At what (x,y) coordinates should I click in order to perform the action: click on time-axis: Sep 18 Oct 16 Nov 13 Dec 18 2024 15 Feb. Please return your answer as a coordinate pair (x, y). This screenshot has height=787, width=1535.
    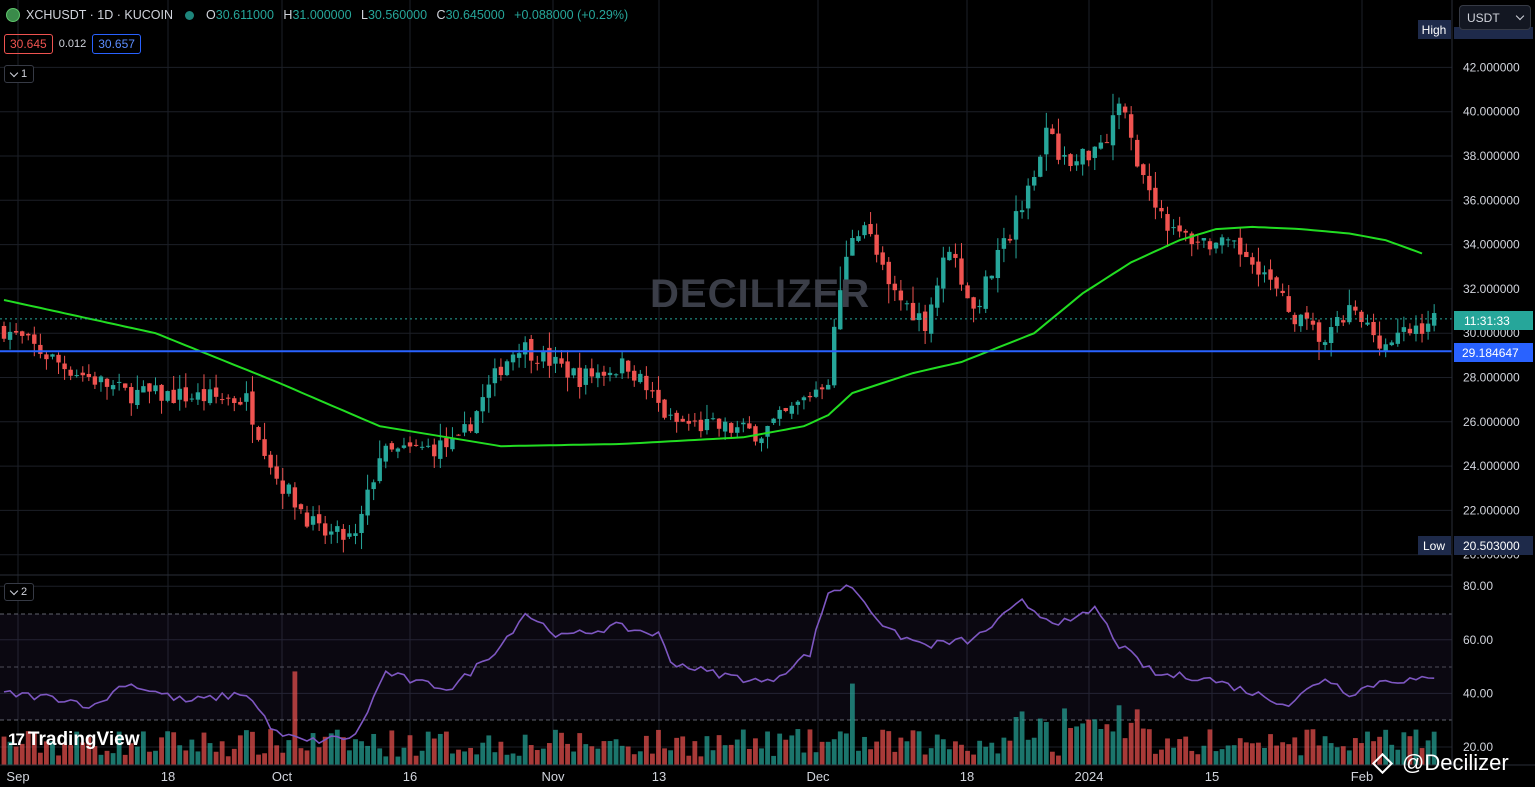
    Looking at the image, I should click on (689, 776).